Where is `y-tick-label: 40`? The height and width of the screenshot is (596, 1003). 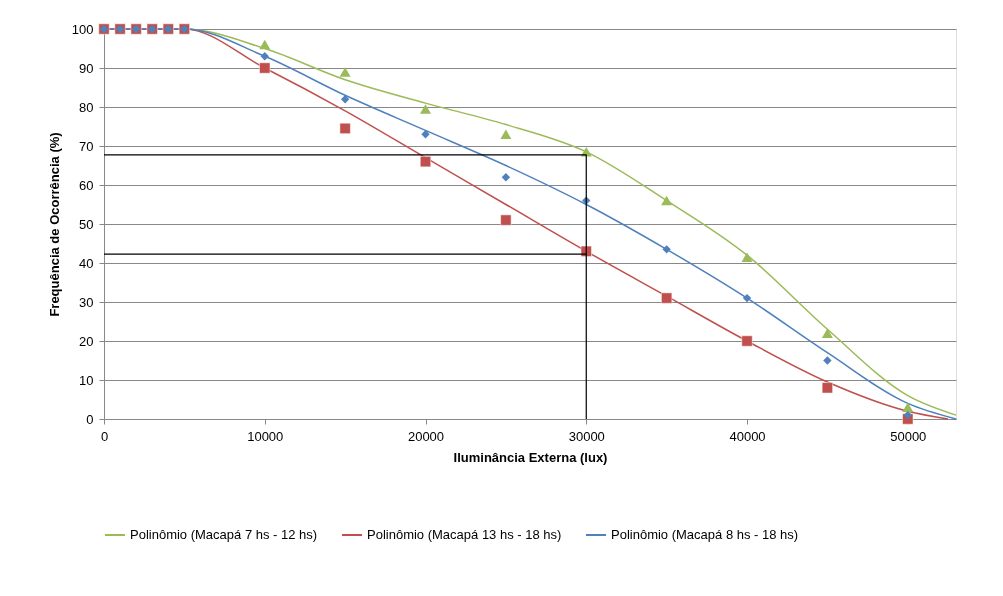
y-tick-label: 40 is located at coordinates (86, 263).